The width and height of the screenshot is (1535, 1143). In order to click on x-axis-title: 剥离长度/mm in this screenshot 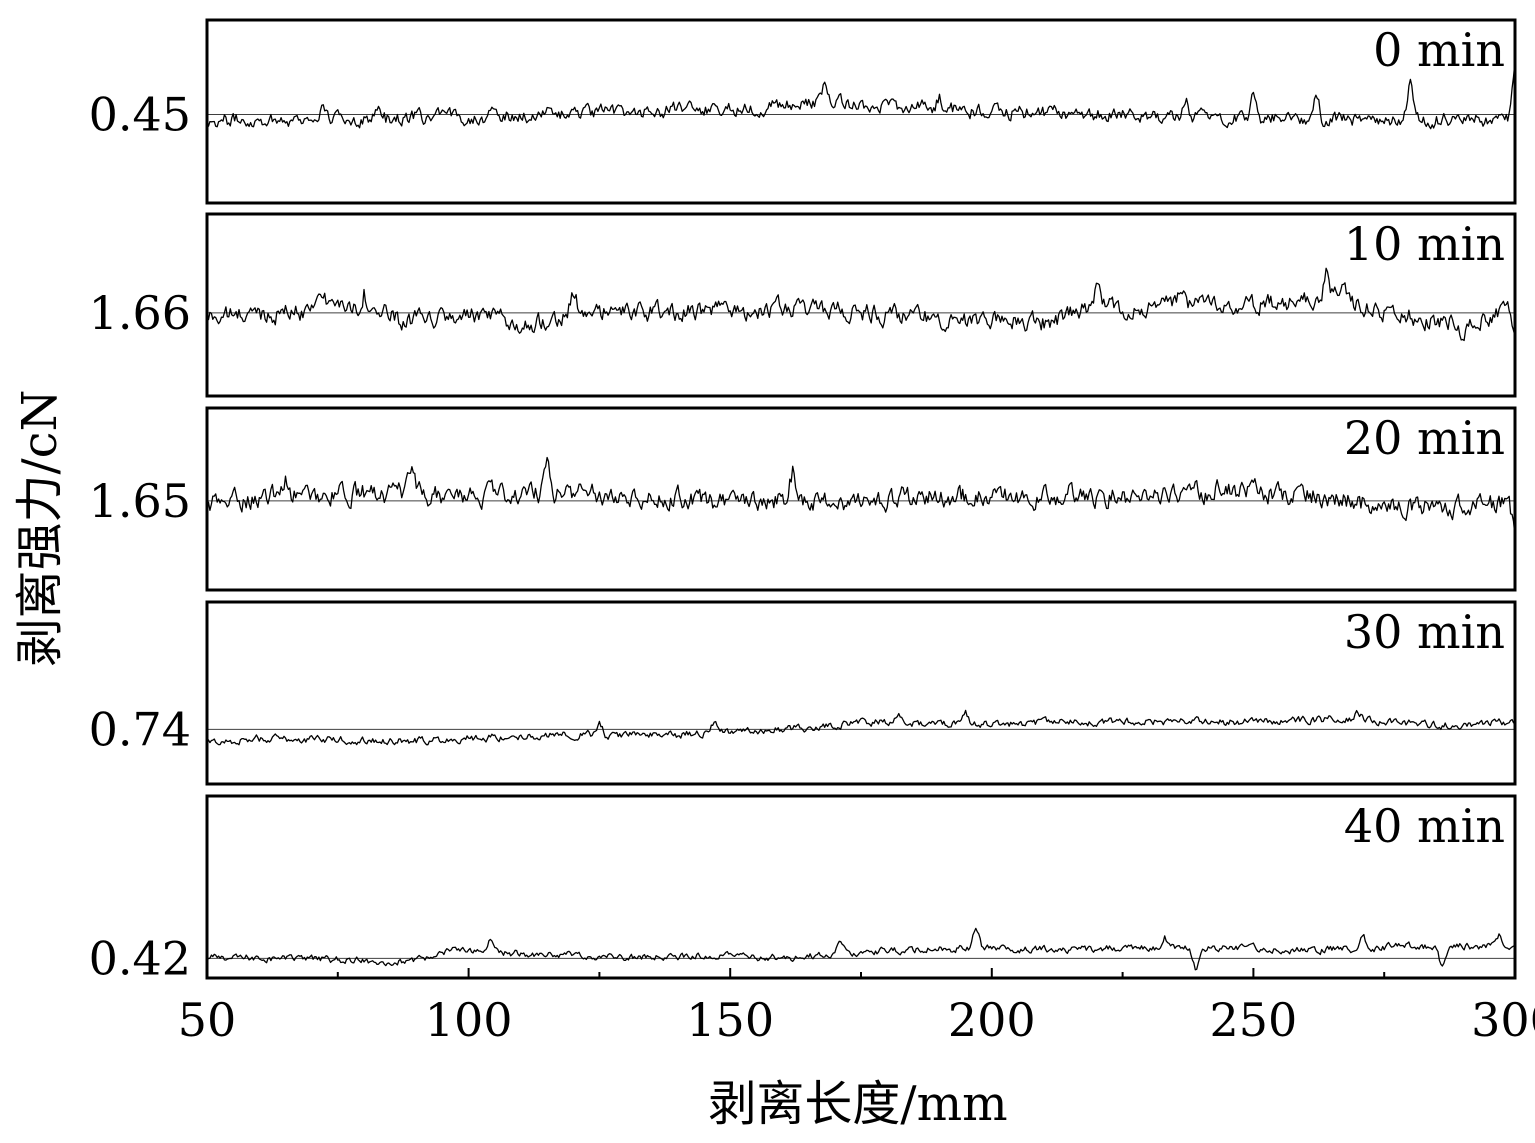, I will do `click(857, 1104)`.